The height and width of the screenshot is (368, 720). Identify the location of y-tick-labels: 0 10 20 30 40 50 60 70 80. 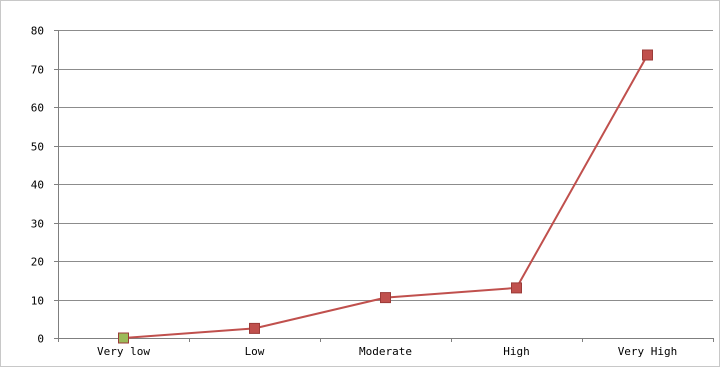
(37, 185).